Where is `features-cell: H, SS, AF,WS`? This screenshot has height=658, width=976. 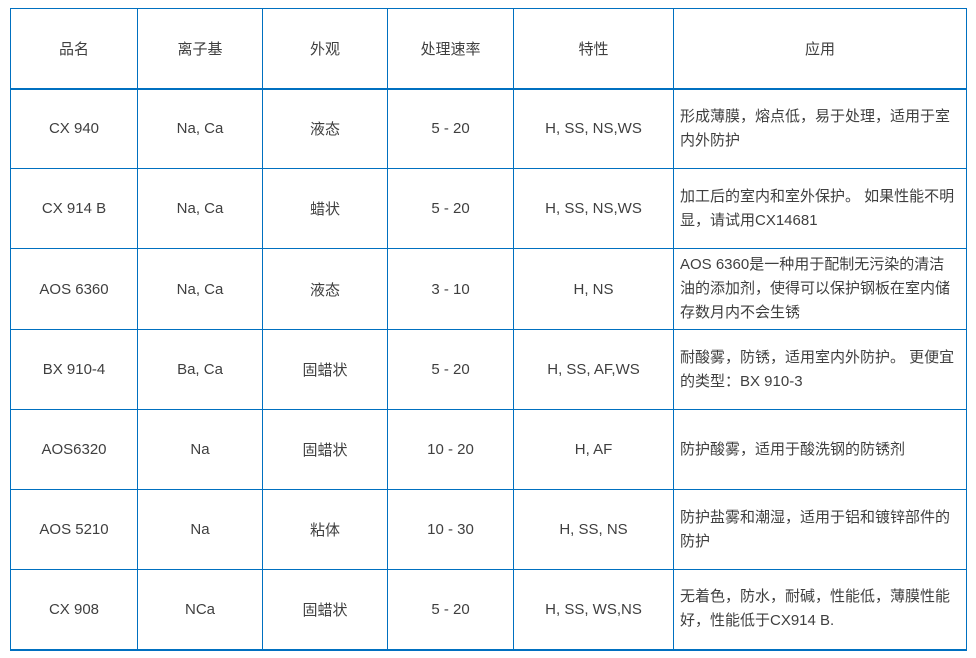 features-cell: H, SS, AF,WS is located at coordinates (593, 369).